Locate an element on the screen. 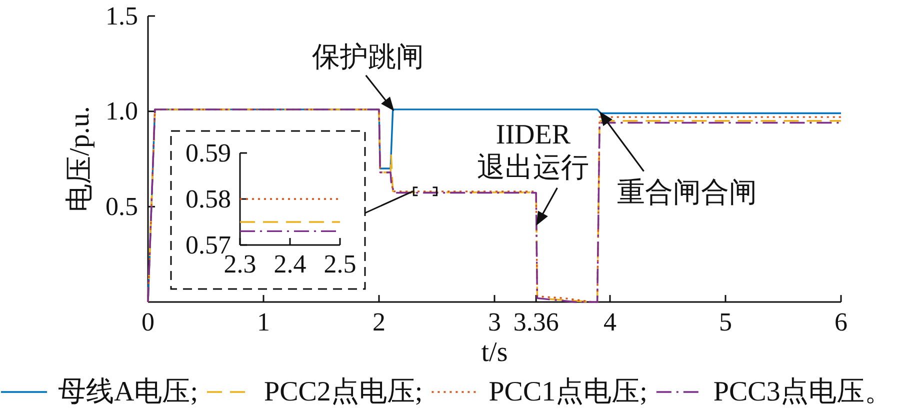 This screenshot has height=414, width=914. x-tick-label: 3.36 is located at coordinates (536, 321).